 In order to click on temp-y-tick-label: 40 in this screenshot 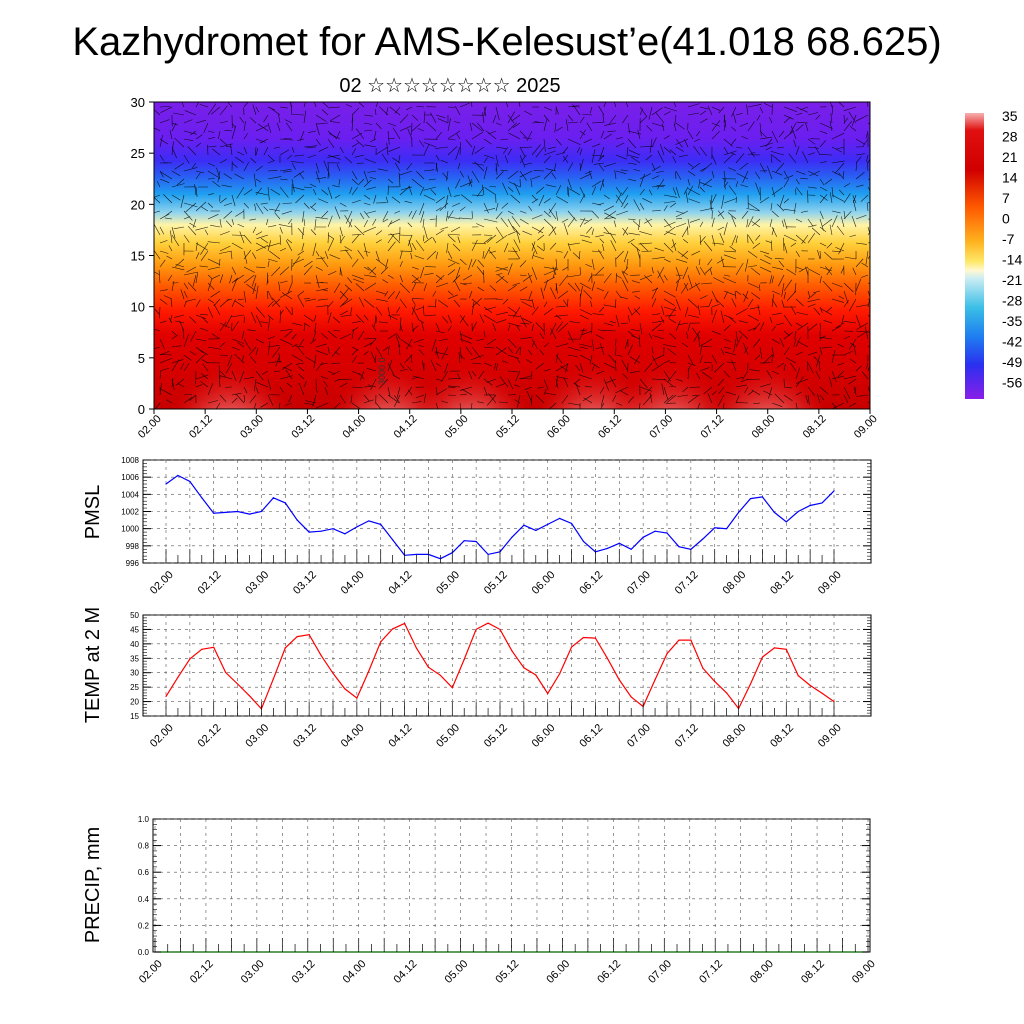, I will do `click(134, 644)`.